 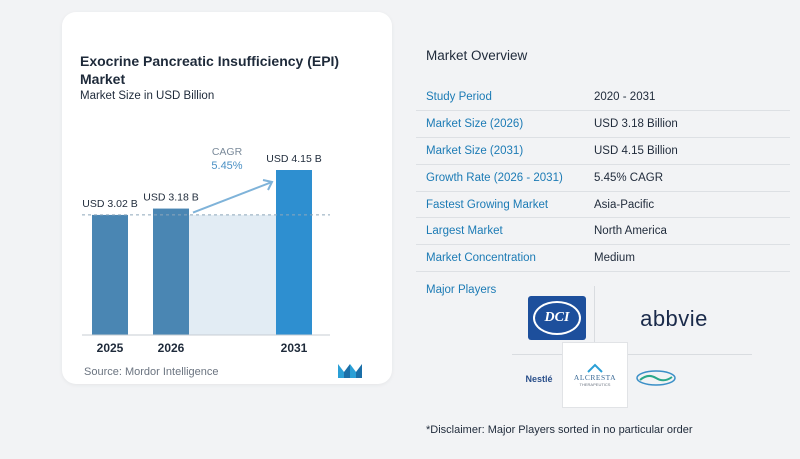 What do you see at coordinates (151, 372) in the screenshot?
I see `source-text: Source: Mordor Intelligence` at bounding box center [151, 372].